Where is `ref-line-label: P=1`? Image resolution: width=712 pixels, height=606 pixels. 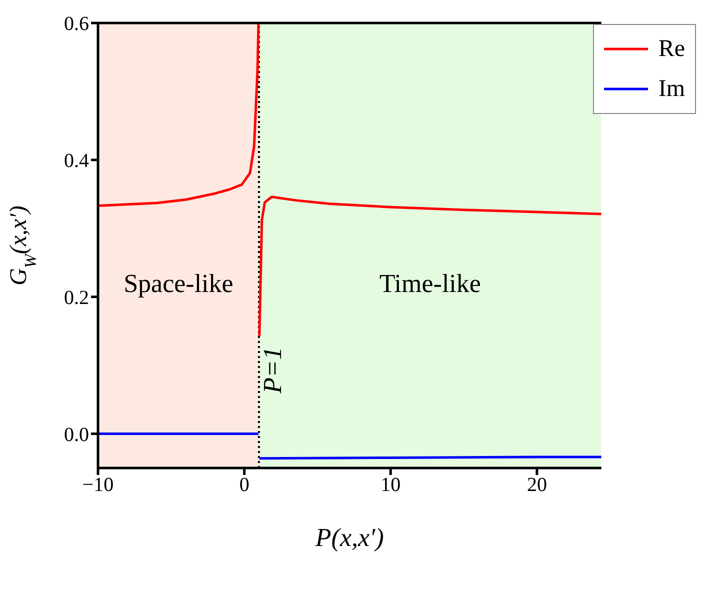 ref-line-label: P=1 is located at coordinates (272, 370).